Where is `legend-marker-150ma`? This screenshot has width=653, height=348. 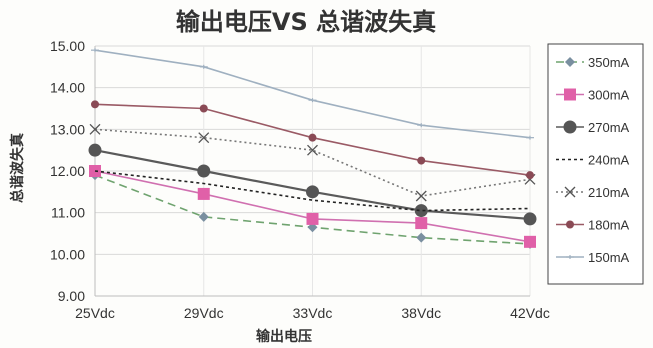
legend-marker-150ma is located at coordinates (570, 257).